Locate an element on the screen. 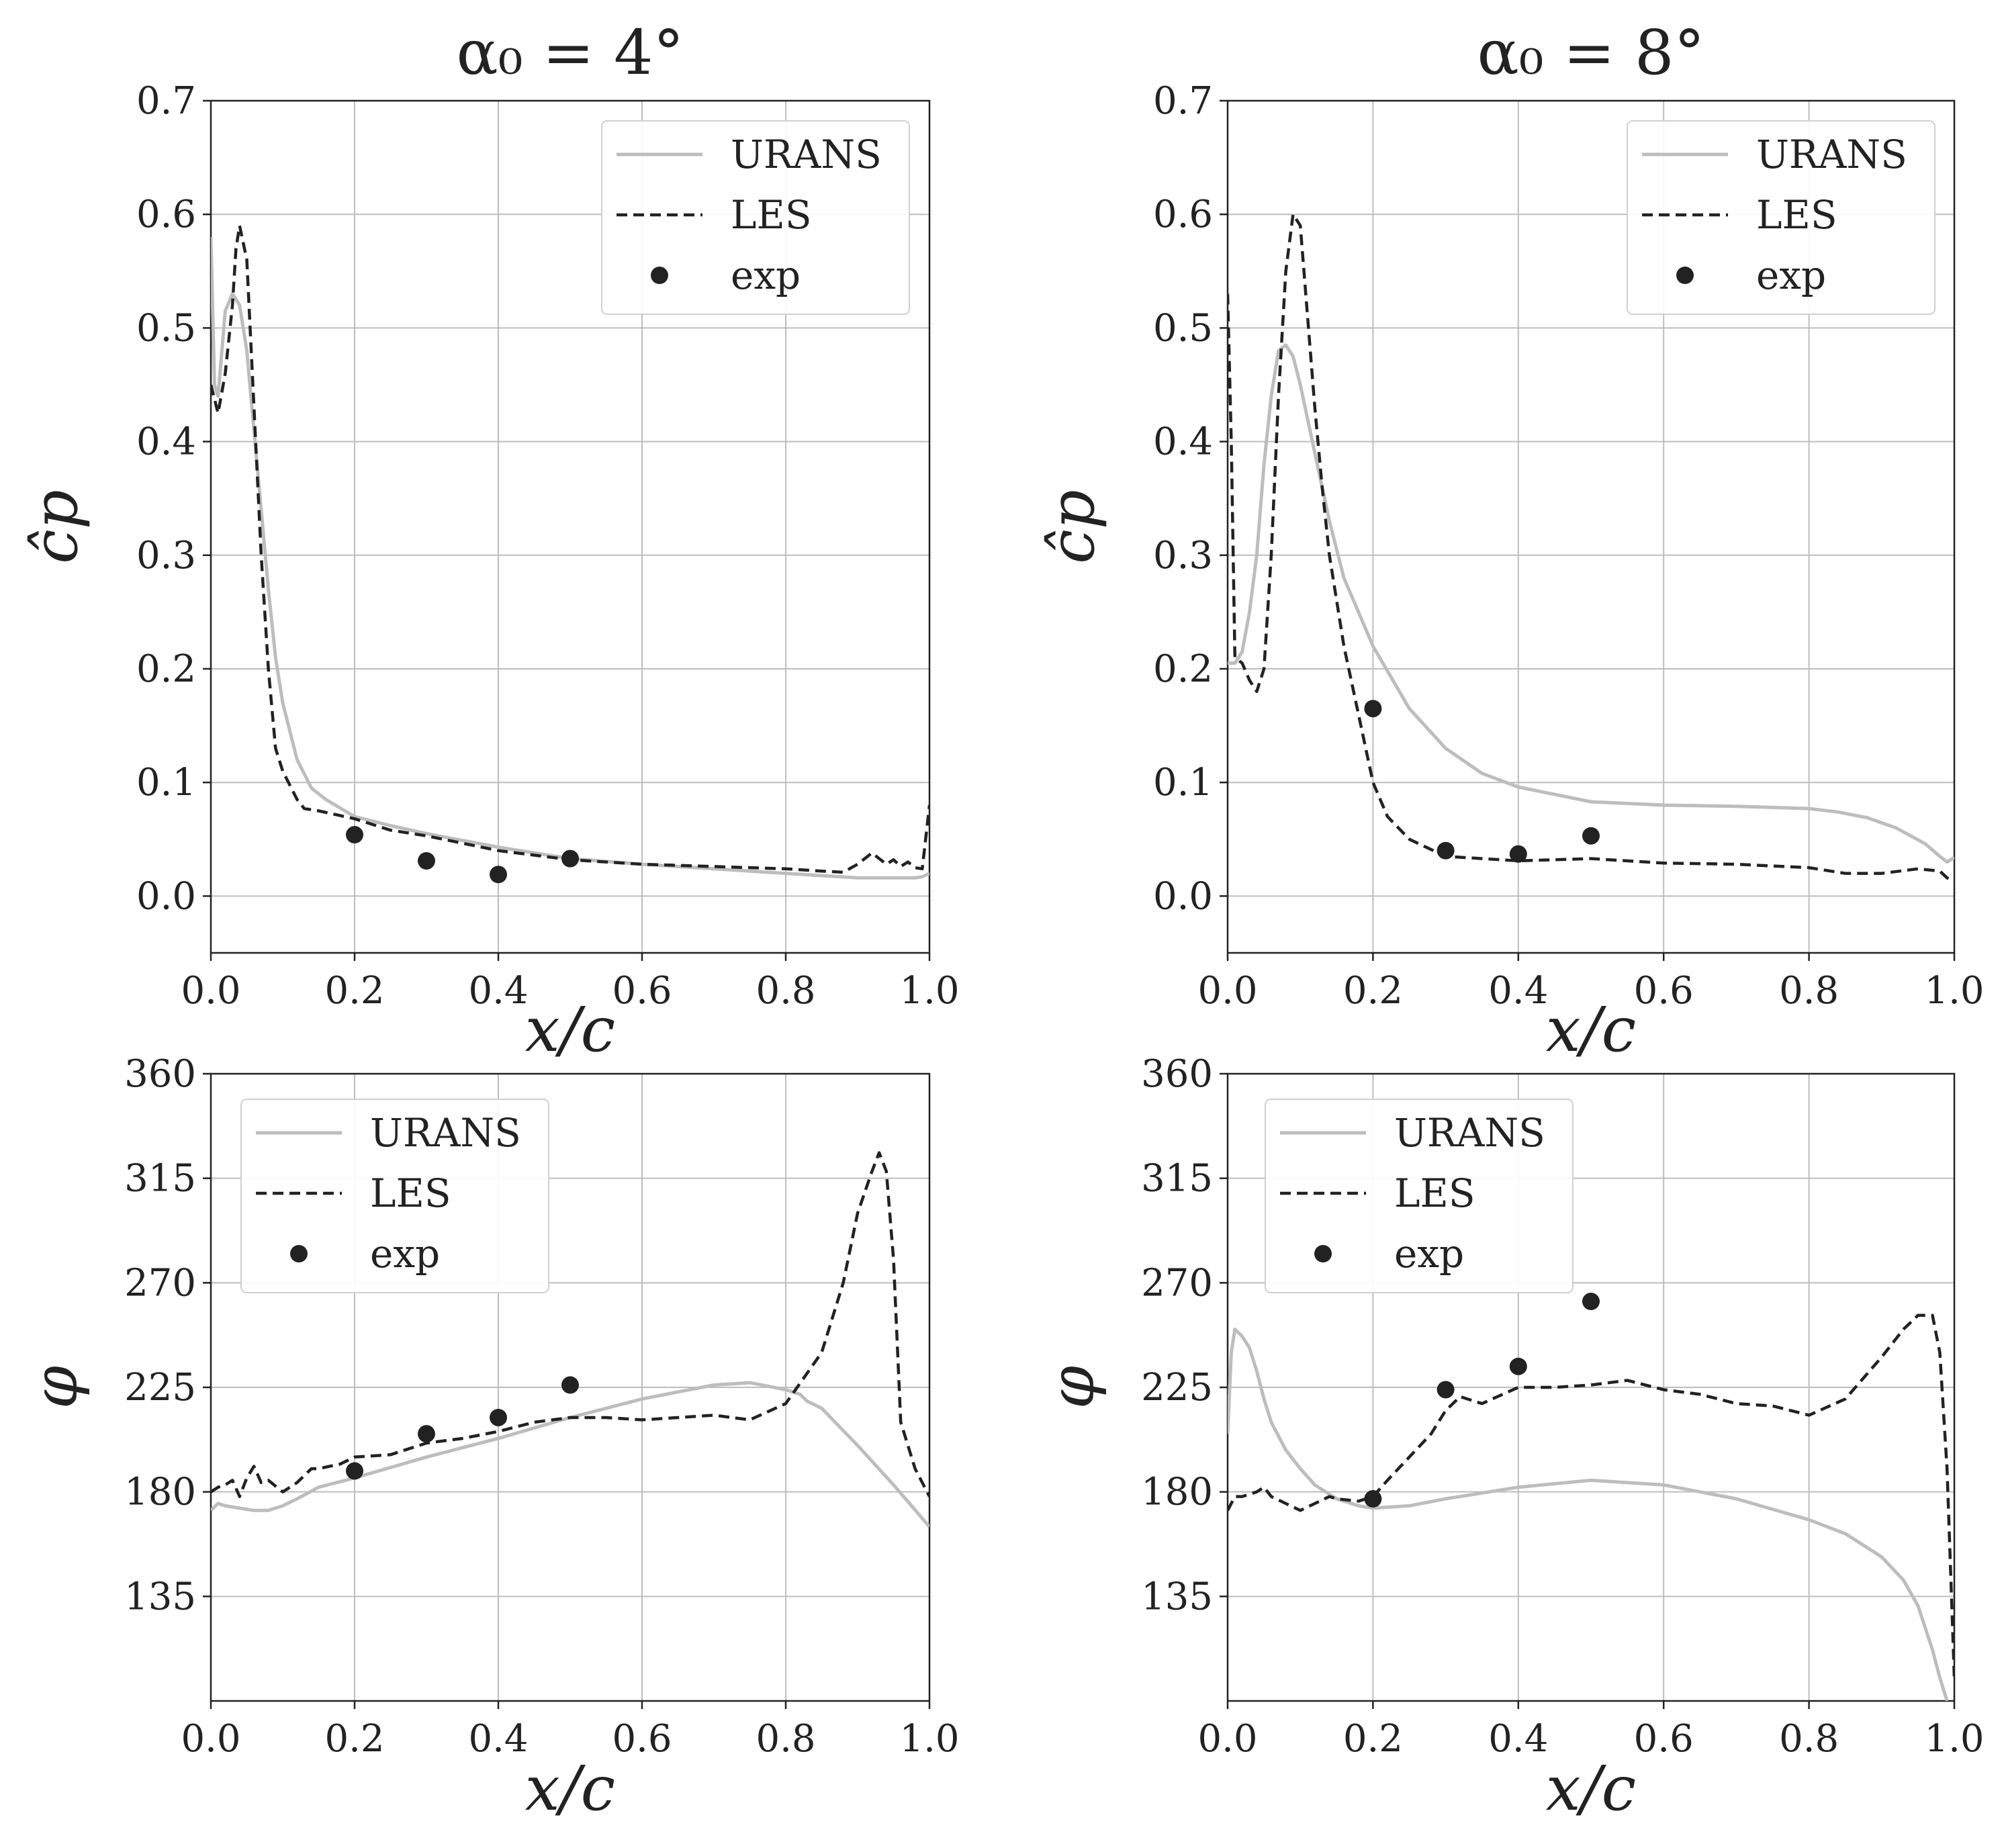 This screenshot has height=1848, width=2004. y-tick-label: 0.2 is located at coordinates (166, 669).